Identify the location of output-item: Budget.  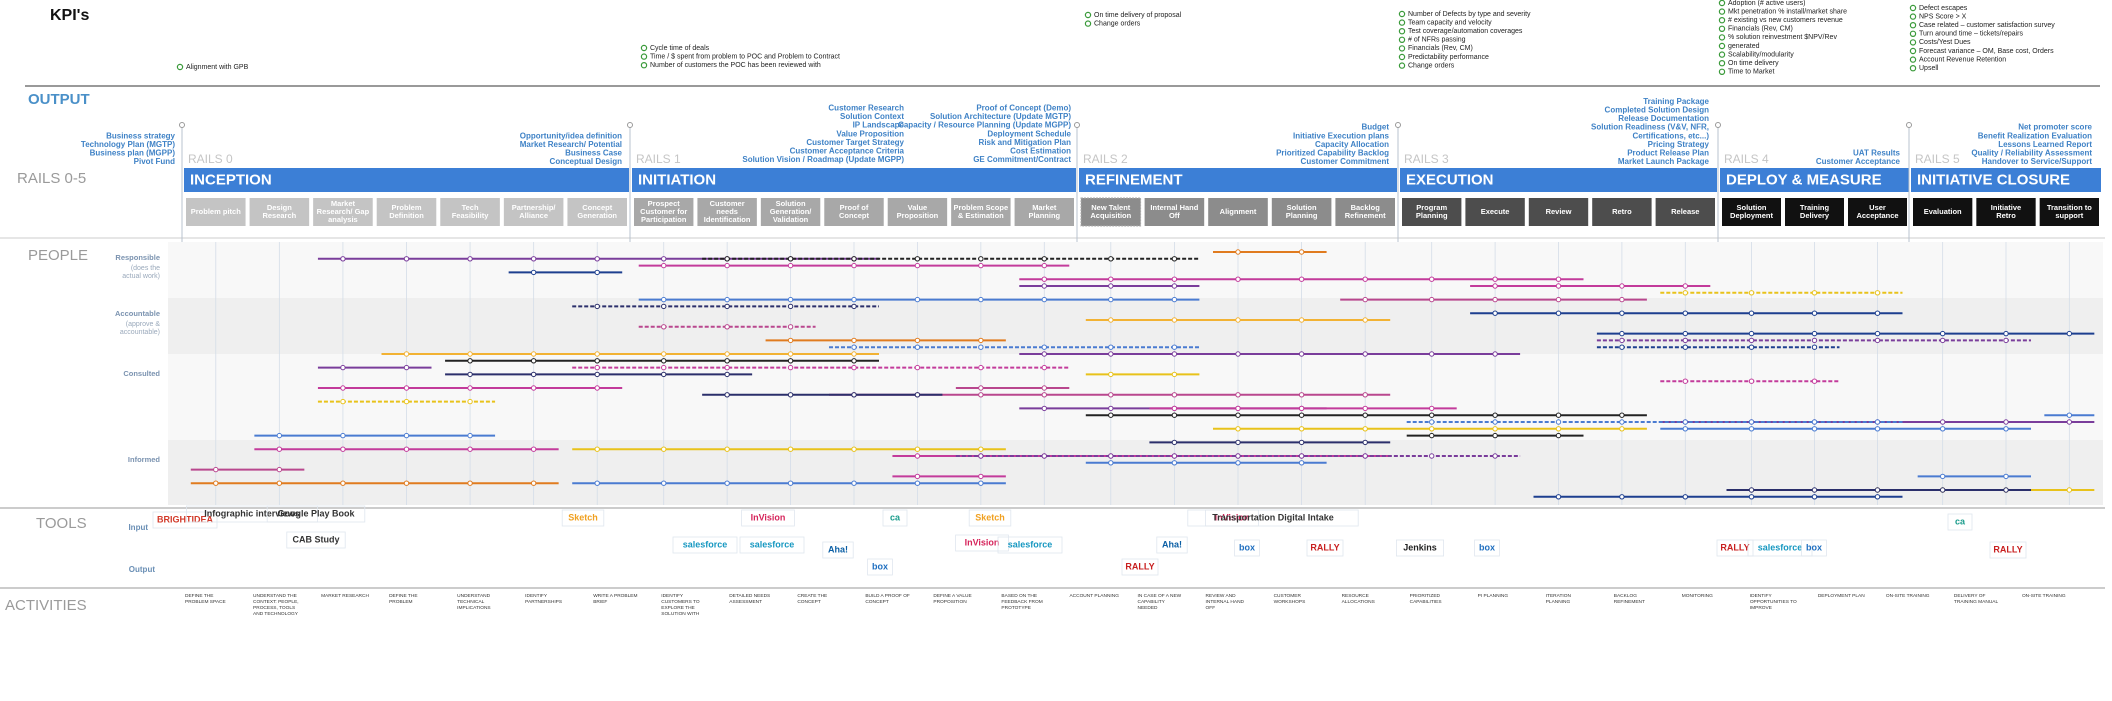
(1375, 127).